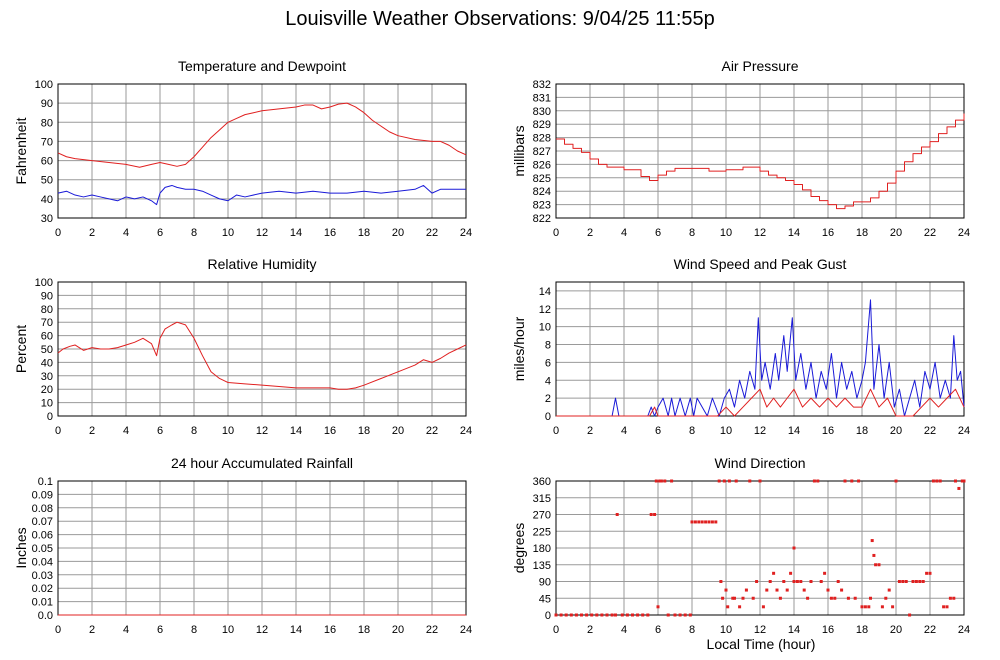  What do you see at coordinates (542, 499) in the screenshot?
I see `y-tick-label: 315` at bounding box center [542, 499].